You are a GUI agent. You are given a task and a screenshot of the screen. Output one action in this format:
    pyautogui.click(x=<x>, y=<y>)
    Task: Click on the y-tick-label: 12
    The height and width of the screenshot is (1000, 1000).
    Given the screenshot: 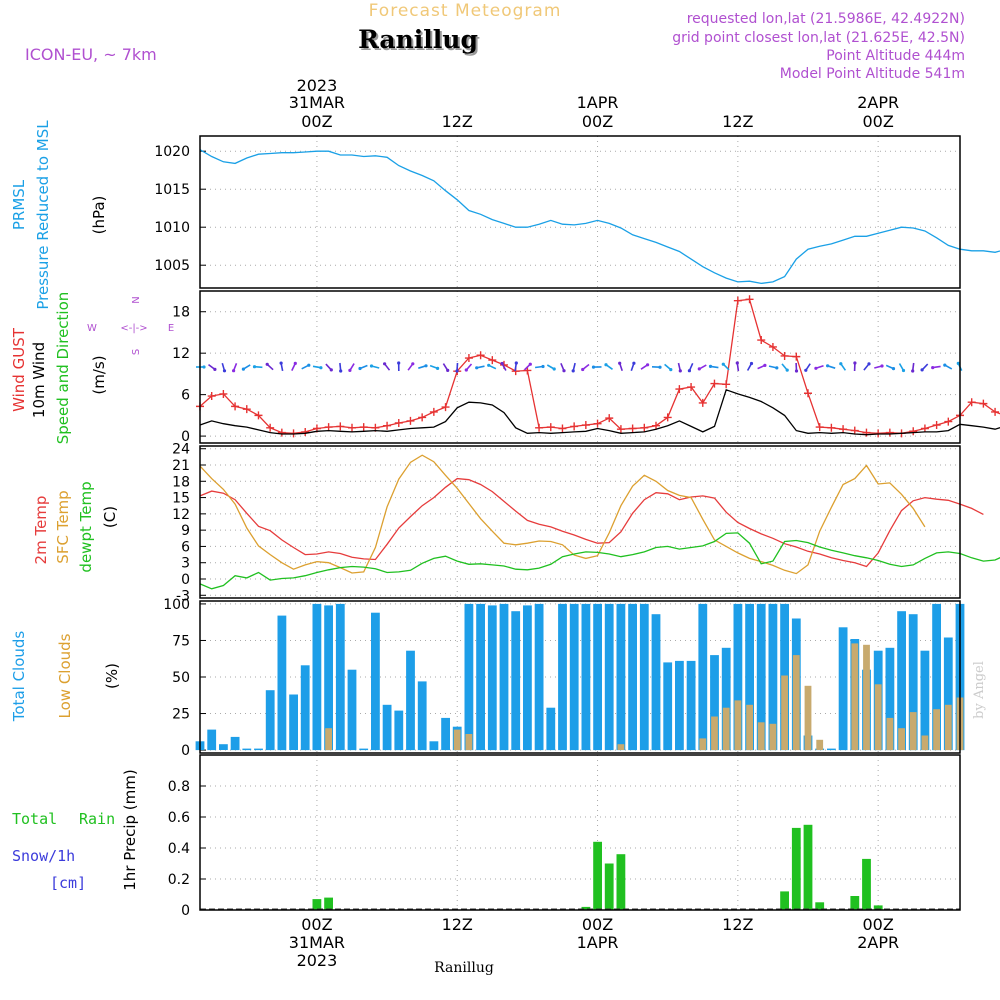 What is the action you would take?
    pyautogui.click(x=181, y=354)
    